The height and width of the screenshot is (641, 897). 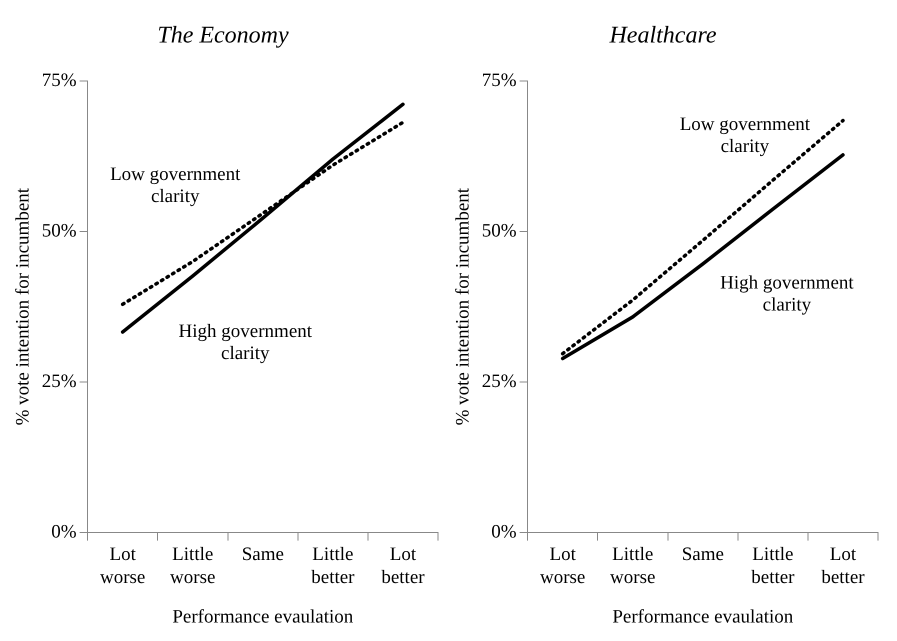 I want to click on chart-title: The Economy, so click(x=223, y=35).